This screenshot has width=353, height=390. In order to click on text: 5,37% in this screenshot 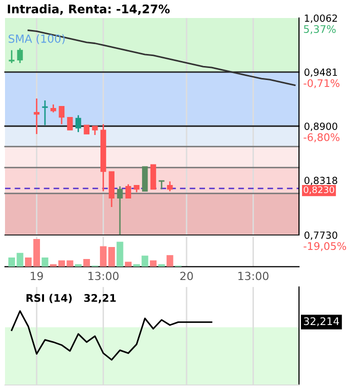, I will do `click(320, 29)`.